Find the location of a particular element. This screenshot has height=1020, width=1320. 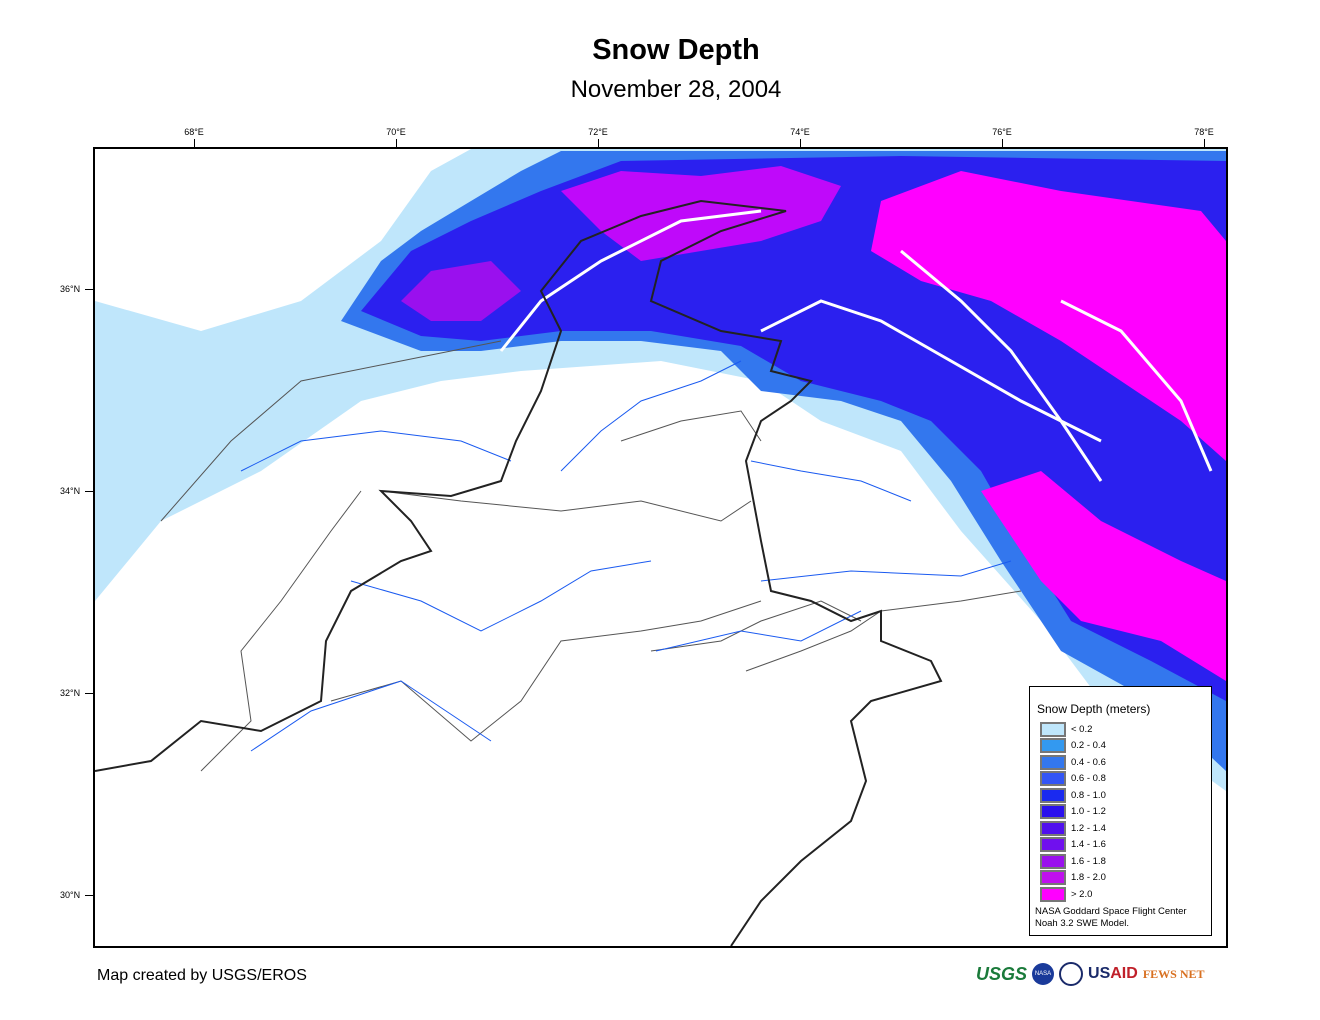

legend-item: > 2.0 is located at coordinates (1066, 894).